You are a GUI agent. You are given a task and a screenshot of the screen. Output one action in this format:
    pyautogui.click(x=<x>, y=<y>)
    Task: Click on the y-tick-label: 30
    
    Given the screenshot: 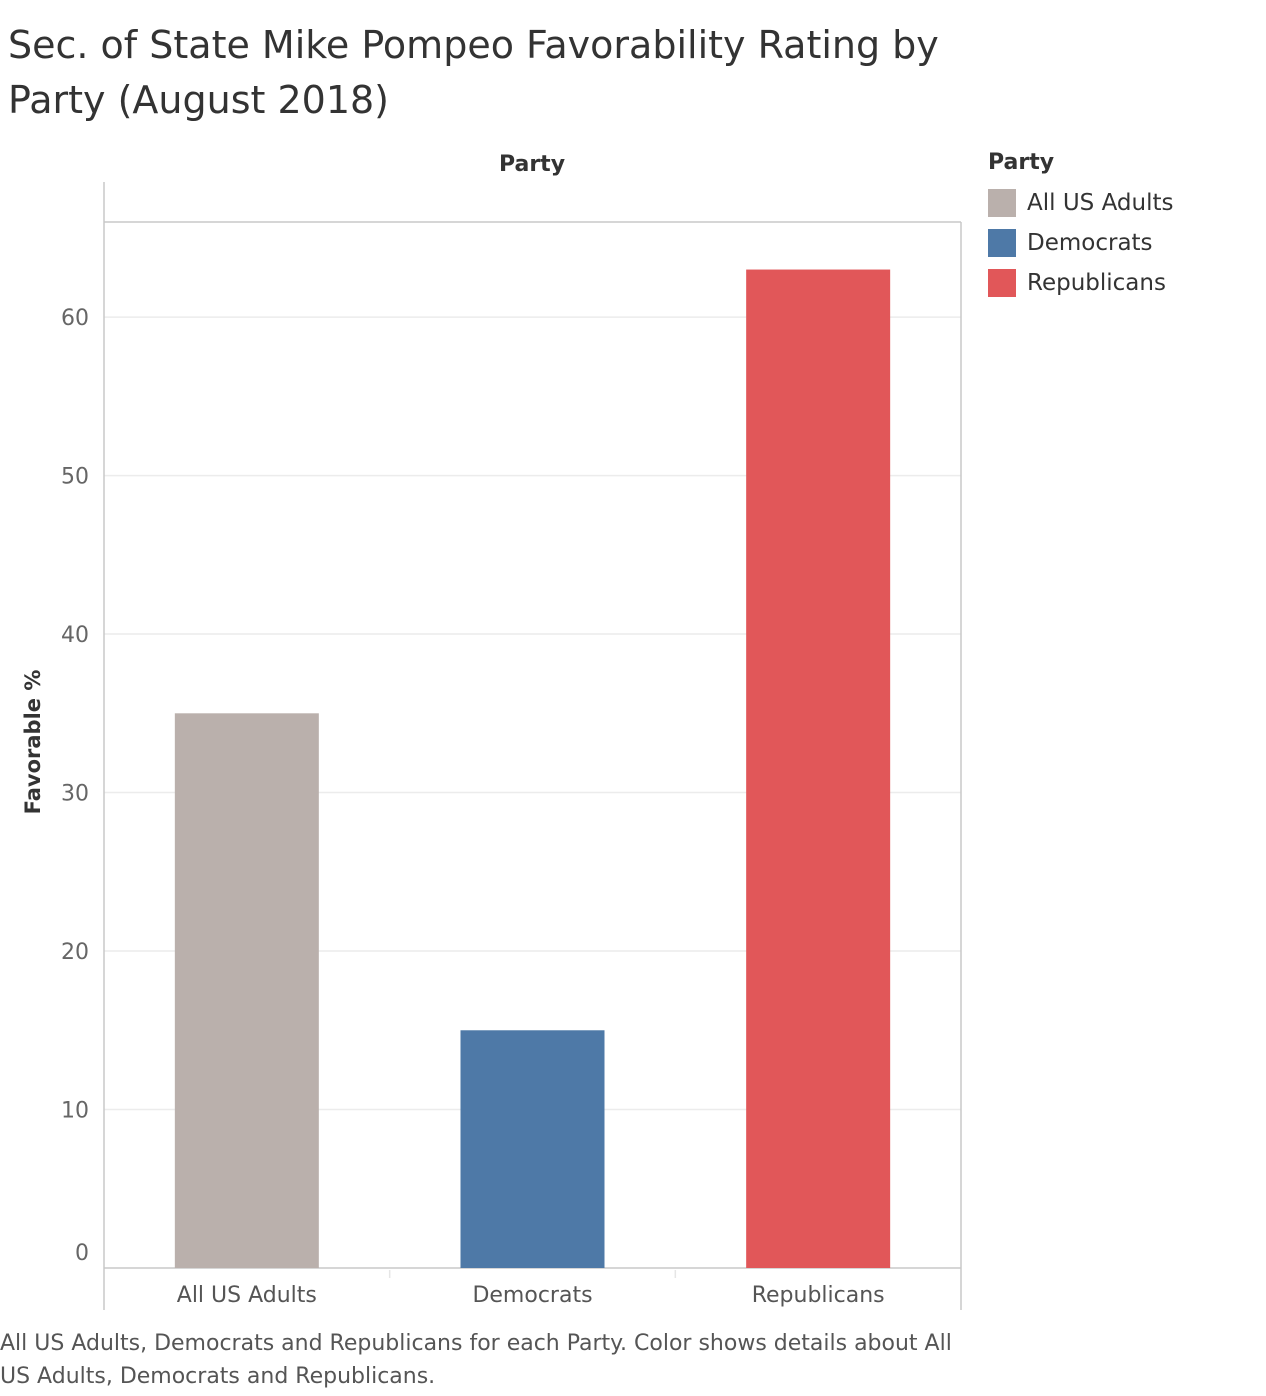 What is the action you would take?
    pyautogui.click(x=75, y=794)
    